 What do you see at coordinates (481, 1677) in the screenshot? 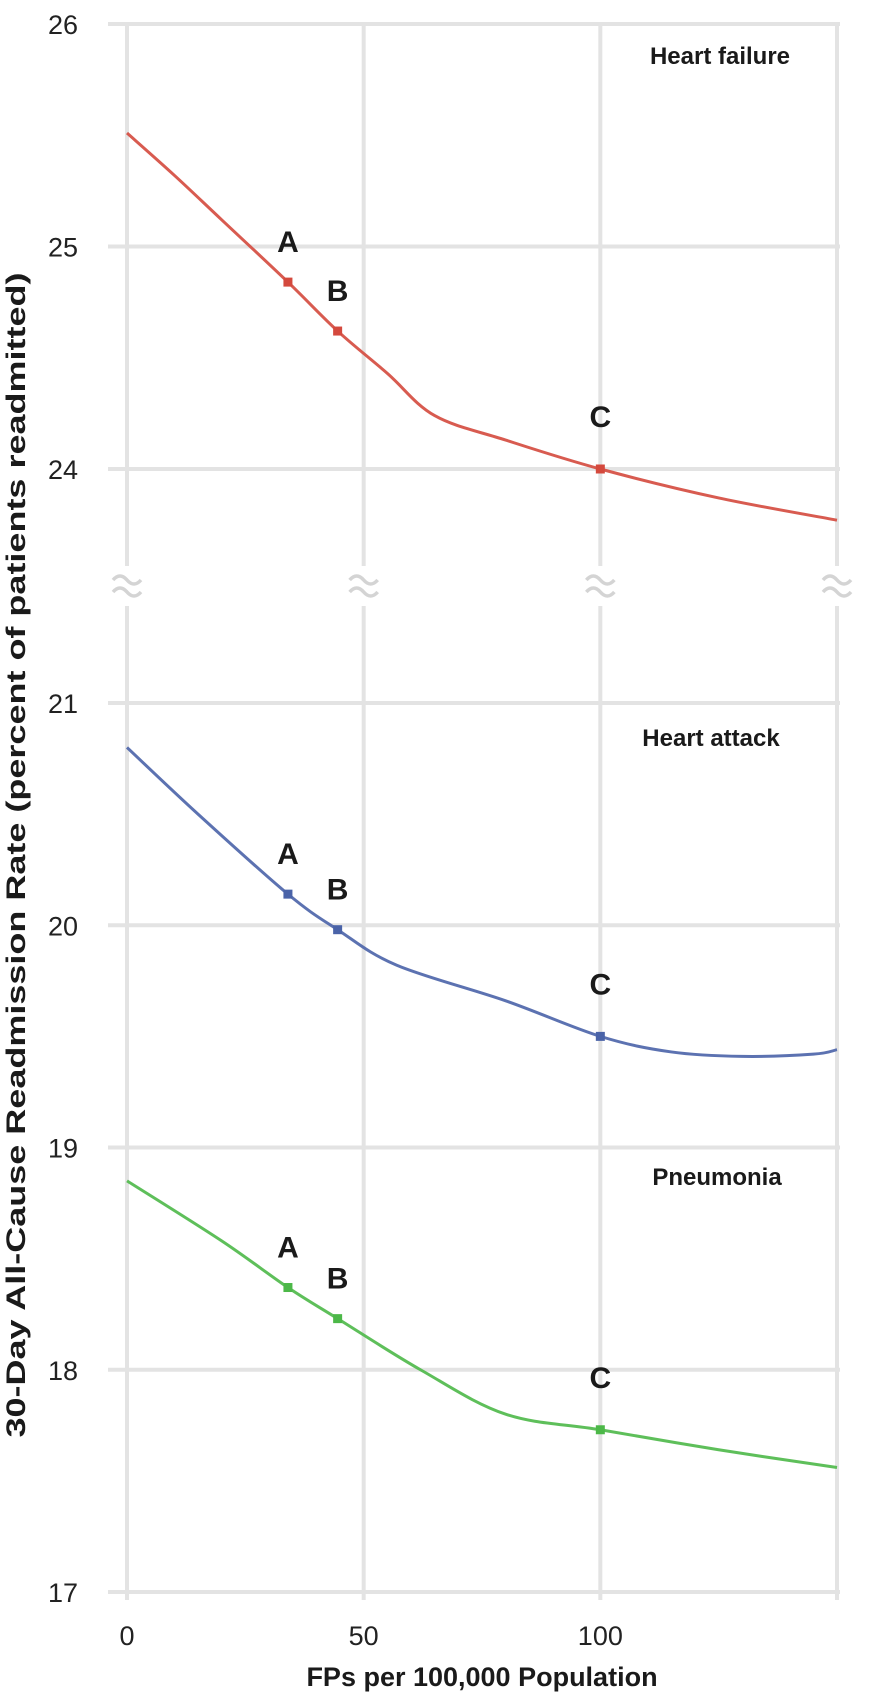
I see `x-axis-title: FPs per 100,000 Population` at bounding box center [481, 1677].